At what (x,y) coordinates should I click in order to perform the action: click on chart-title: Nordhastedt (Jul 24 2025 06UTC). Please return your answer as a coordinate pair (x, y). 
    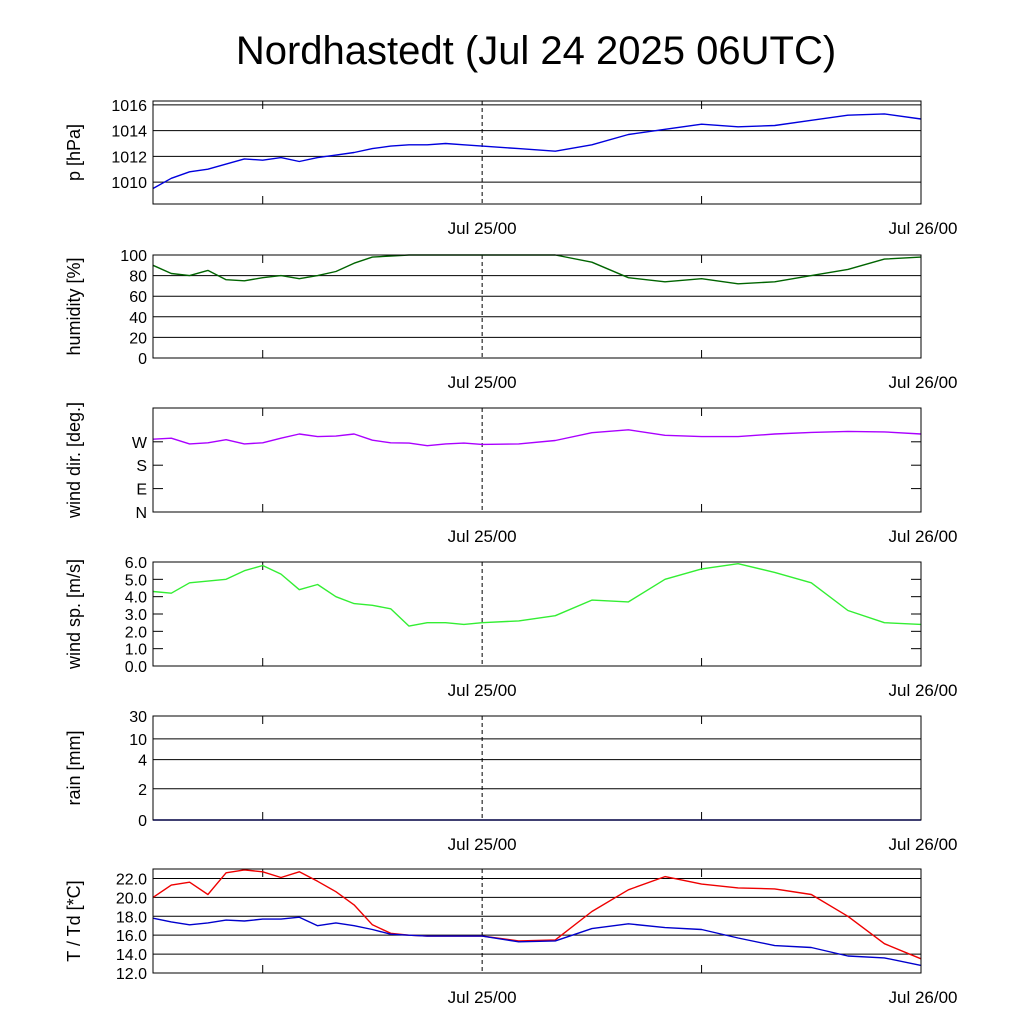
    Looking at the image, I should click on (536, 51).